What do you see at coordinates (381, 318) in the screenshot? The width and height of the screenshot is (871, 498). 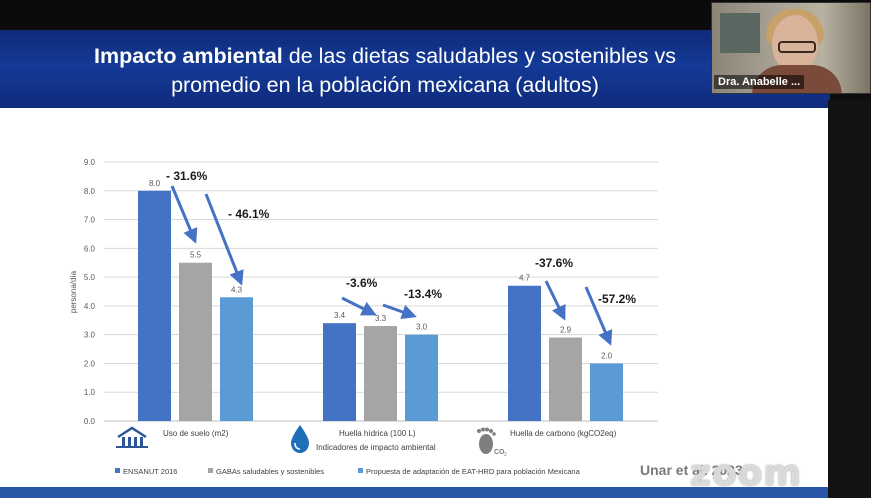 I see `data-label: 3.3` at bounding box center [381, 318].